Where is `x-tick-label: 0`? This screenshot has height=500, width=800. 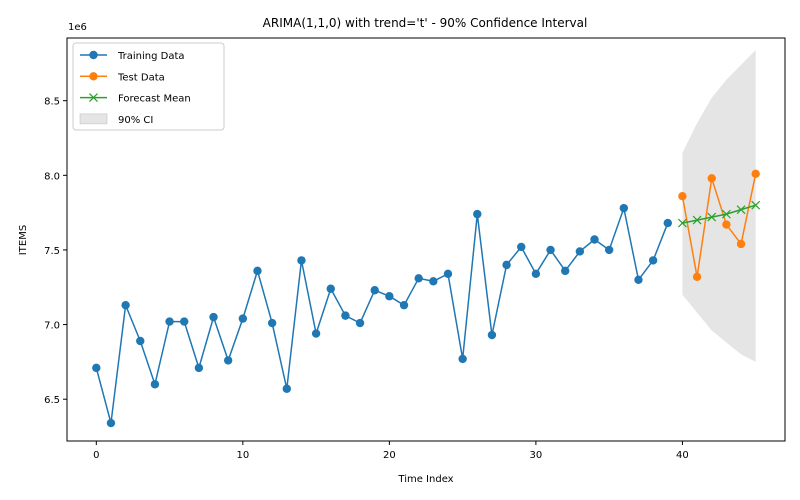 x-tick-label: 0 is located at coordinates (96, 455).